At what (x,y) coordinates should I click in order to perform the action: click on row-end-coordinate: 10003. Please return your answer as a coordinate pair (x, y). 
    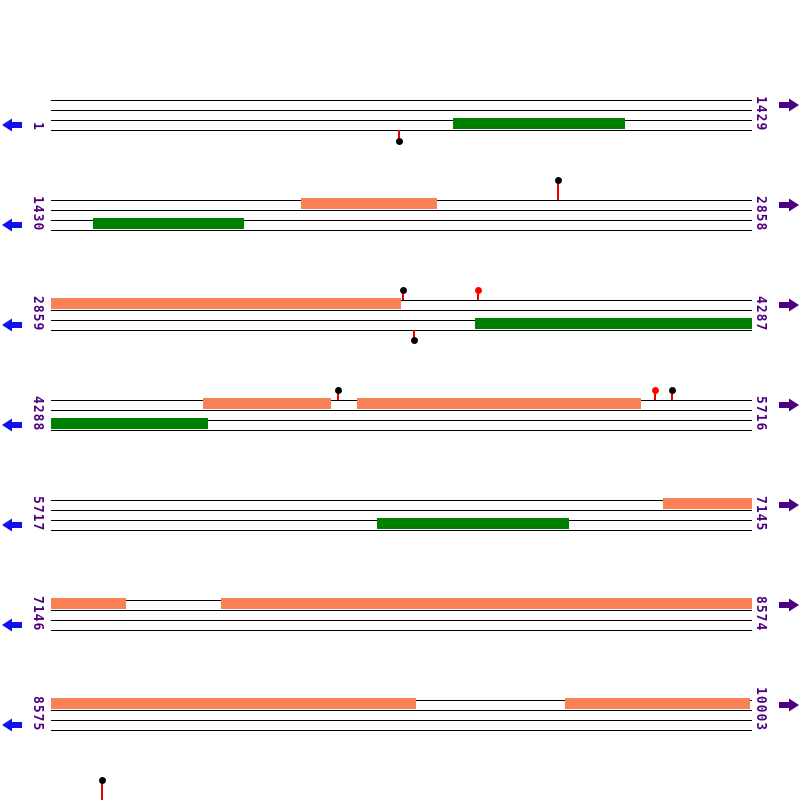
    Looking at the image, I should click on (760, 708).